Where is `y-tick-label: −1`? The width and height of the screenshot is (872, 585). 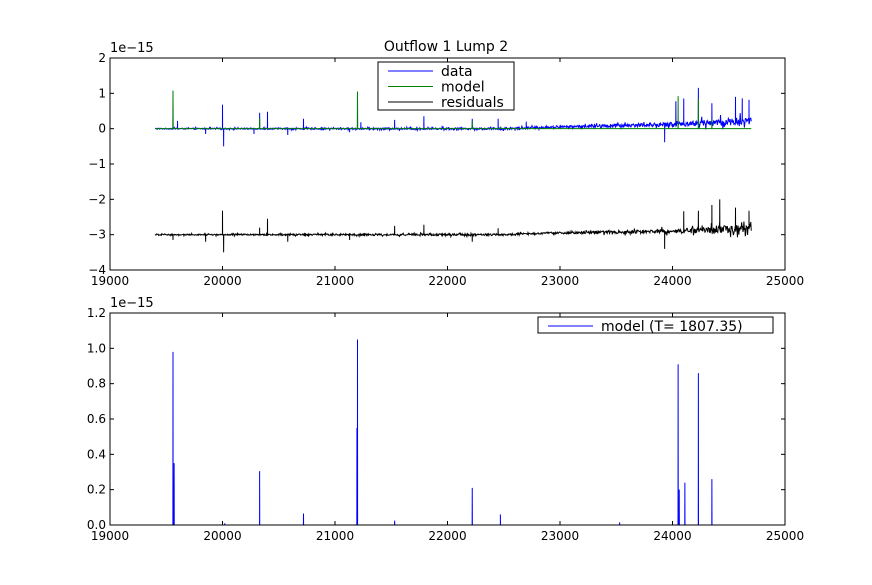 y-tick-label: −1 is located at coordinates (97, 164).